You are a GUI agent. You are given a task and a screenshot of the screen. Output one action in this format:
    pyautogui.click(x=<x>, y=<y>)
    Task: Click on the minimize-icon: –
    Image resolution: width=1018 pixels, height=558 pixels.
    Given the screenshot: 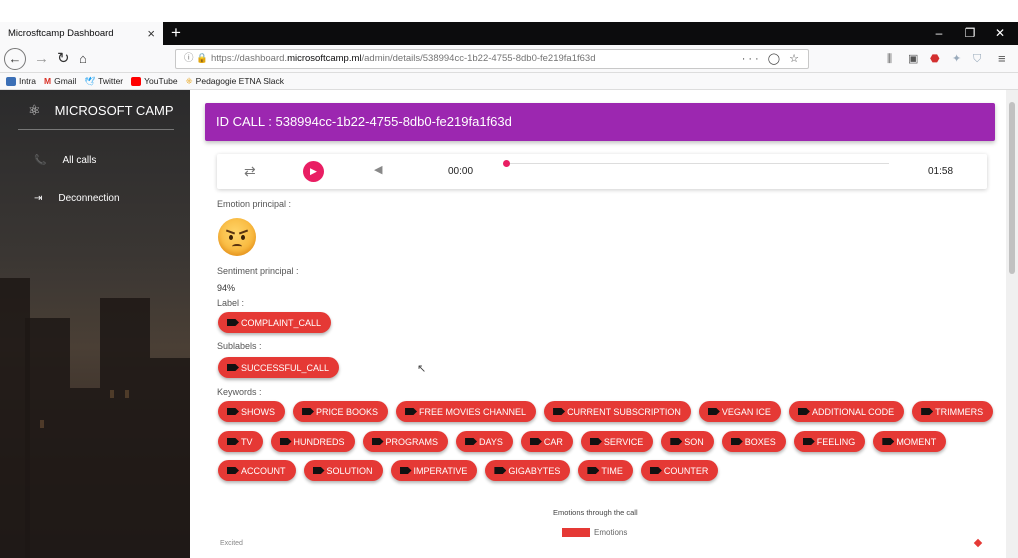 What is the action you would take?
    pyautogui.click(x=939, y=33)
    